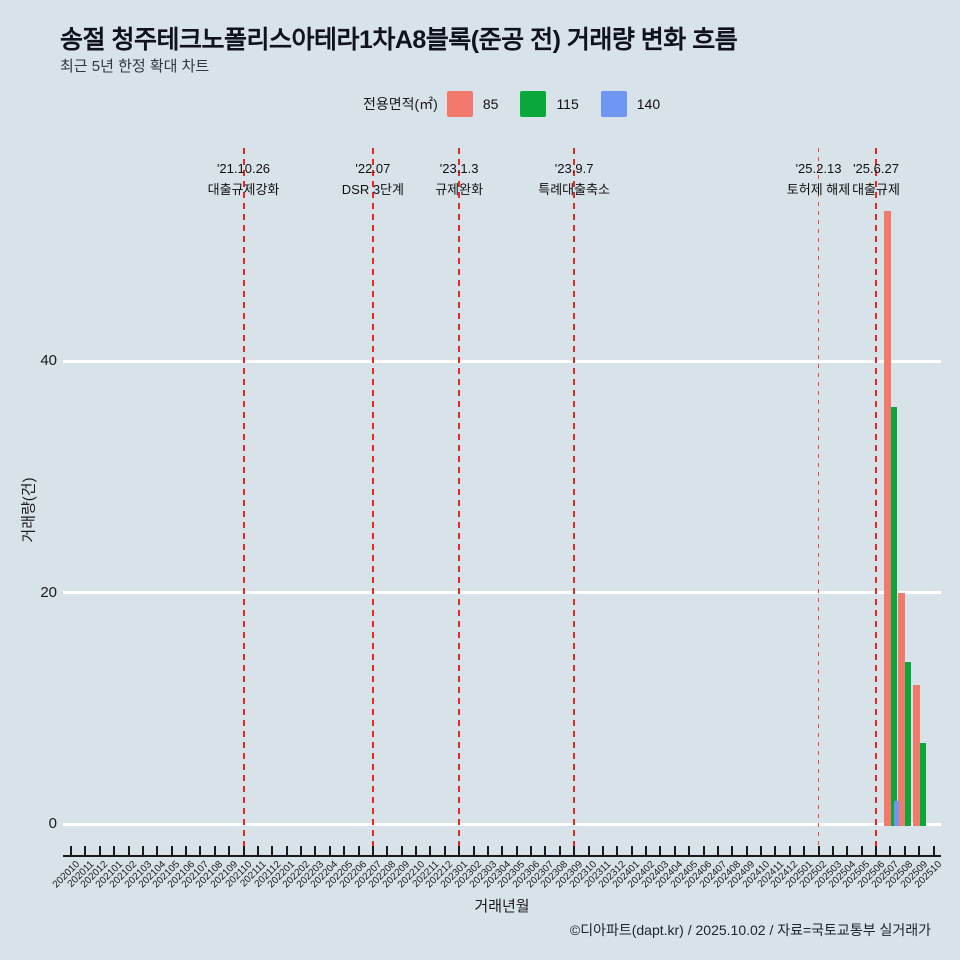 Image resolution: width=960 pixels, height=960 pixels. I want to click on annotation-date: '23.9.7, so click(574, 168).